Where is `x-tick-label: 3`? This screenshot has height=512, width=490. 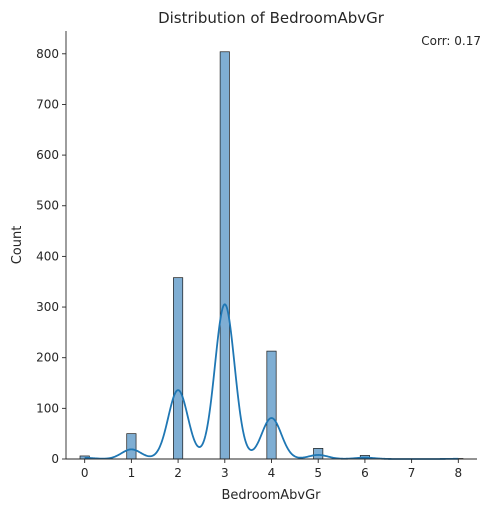 x-tick-label: 3 is located at coordinates (225, 473).